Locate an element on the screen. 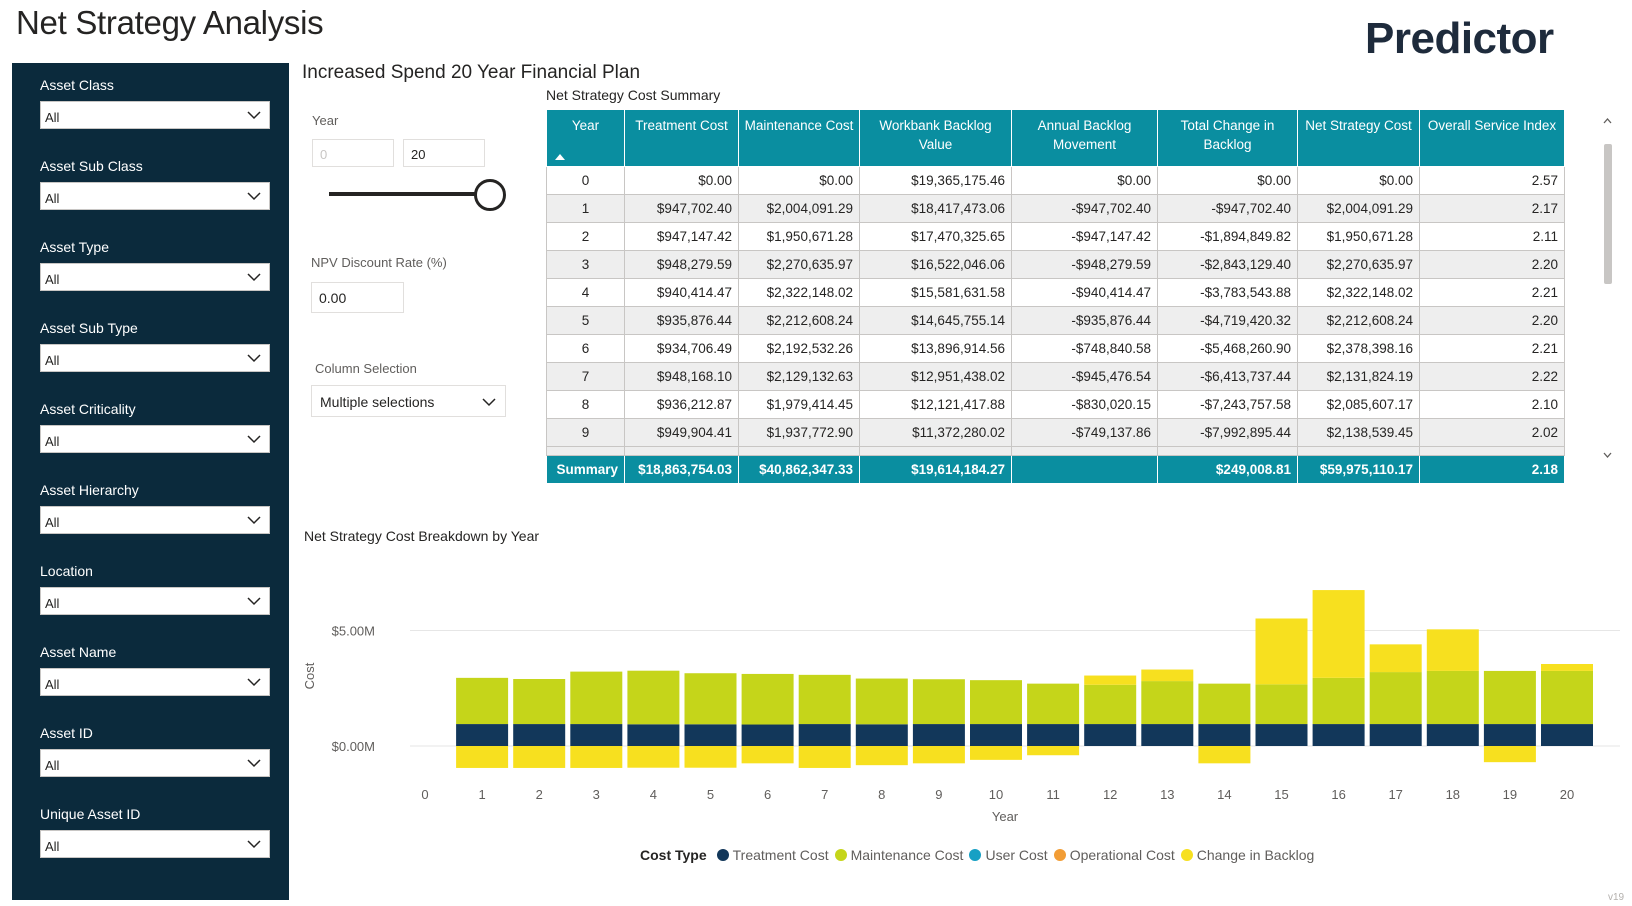  cell-maintenance-cost: $2,004,091.29 is located at coordinates (799, 208).